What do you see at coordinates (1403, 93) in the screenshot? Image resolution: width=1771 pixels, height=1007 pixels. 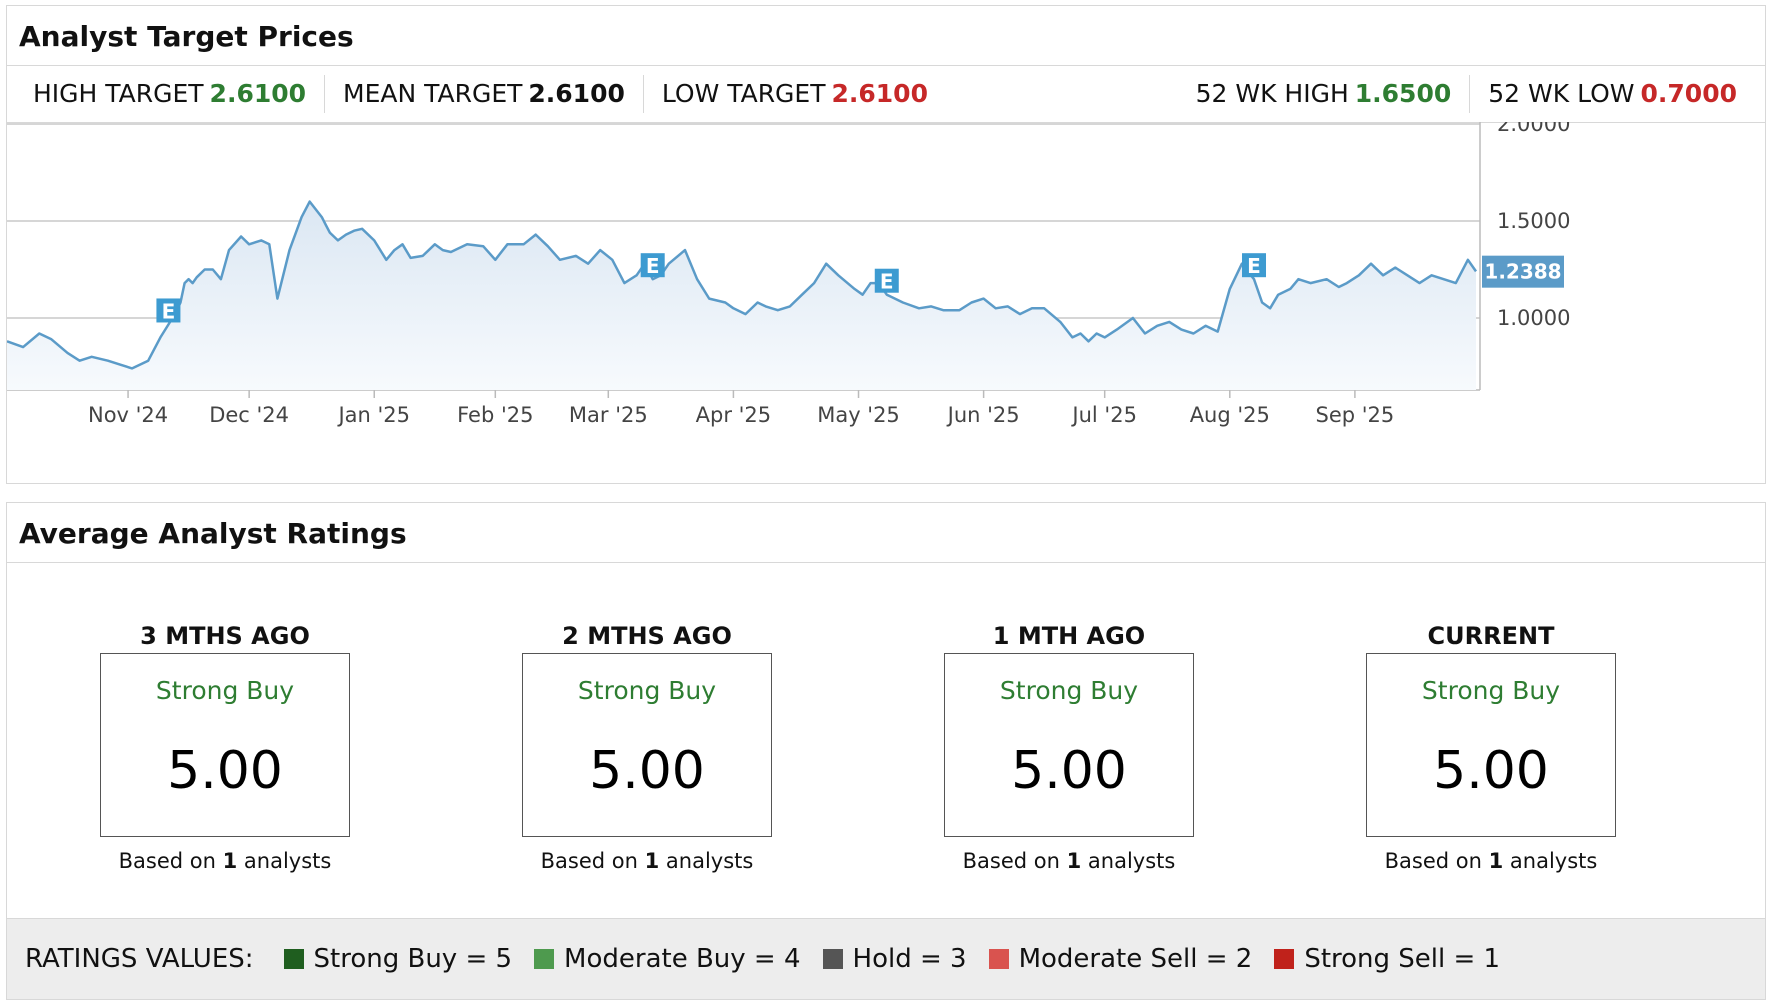 I see `wk52-high-value: 1.6500` at bounding box center [1403, 93].